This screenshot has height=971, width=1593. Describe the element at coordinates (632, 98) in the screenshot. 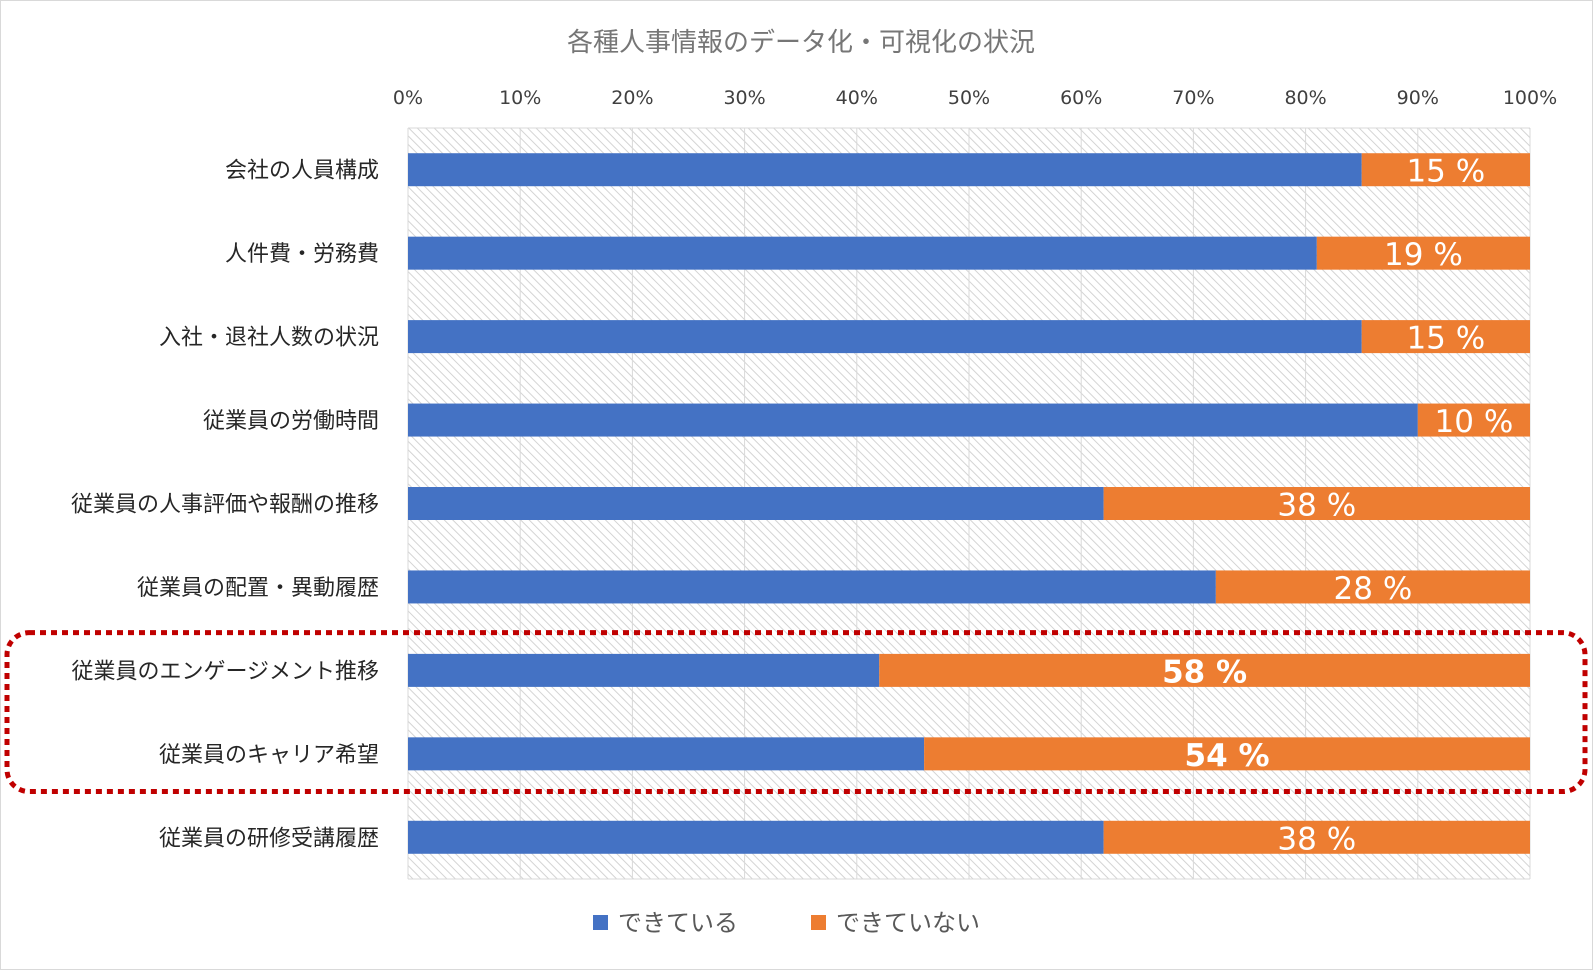

I see `x-tick-label: 20%` at that location.